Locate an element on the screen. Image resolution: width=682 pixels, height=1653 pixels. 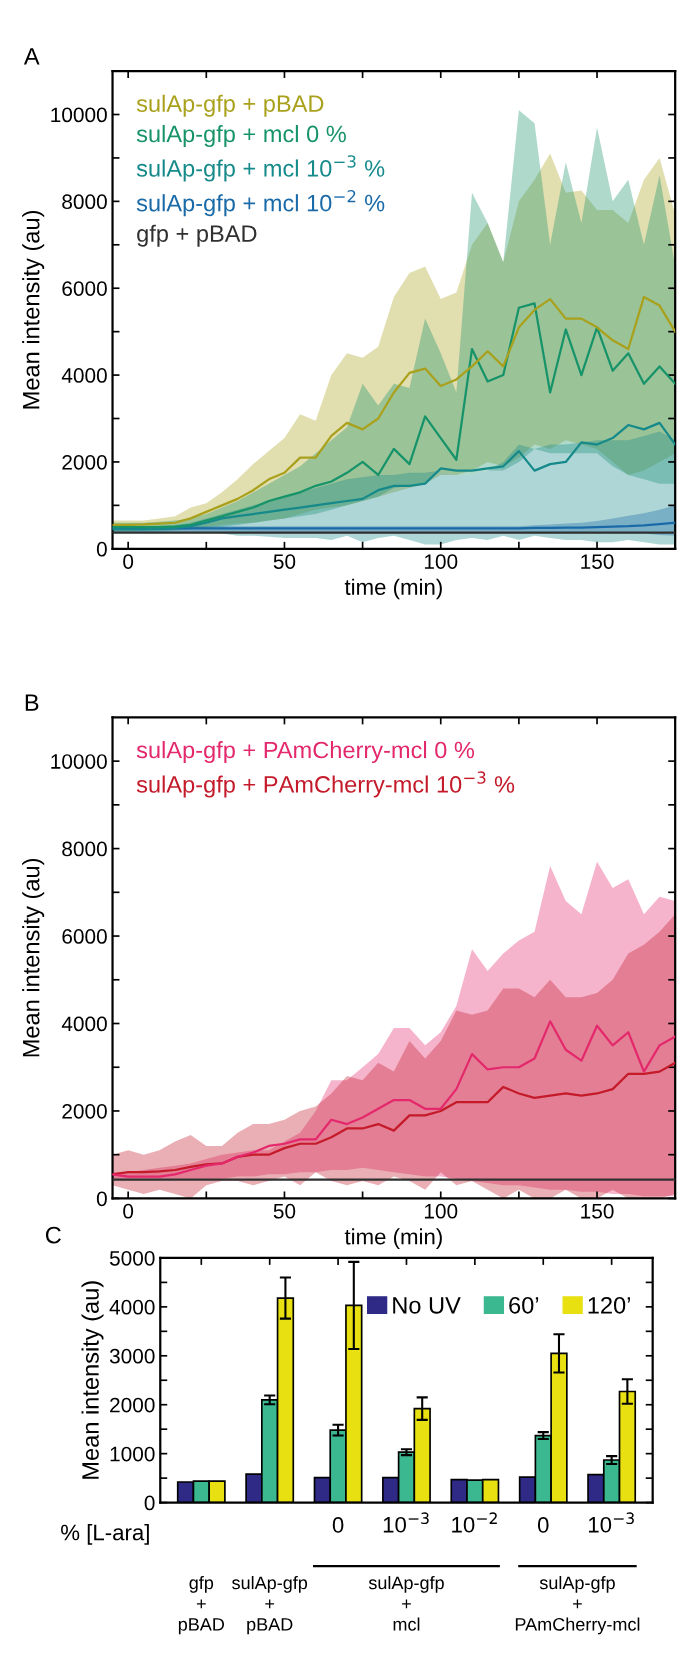
text: sulAp-gfp + PAmCherry-mcl 0 % is located at coordinates (305, 752).